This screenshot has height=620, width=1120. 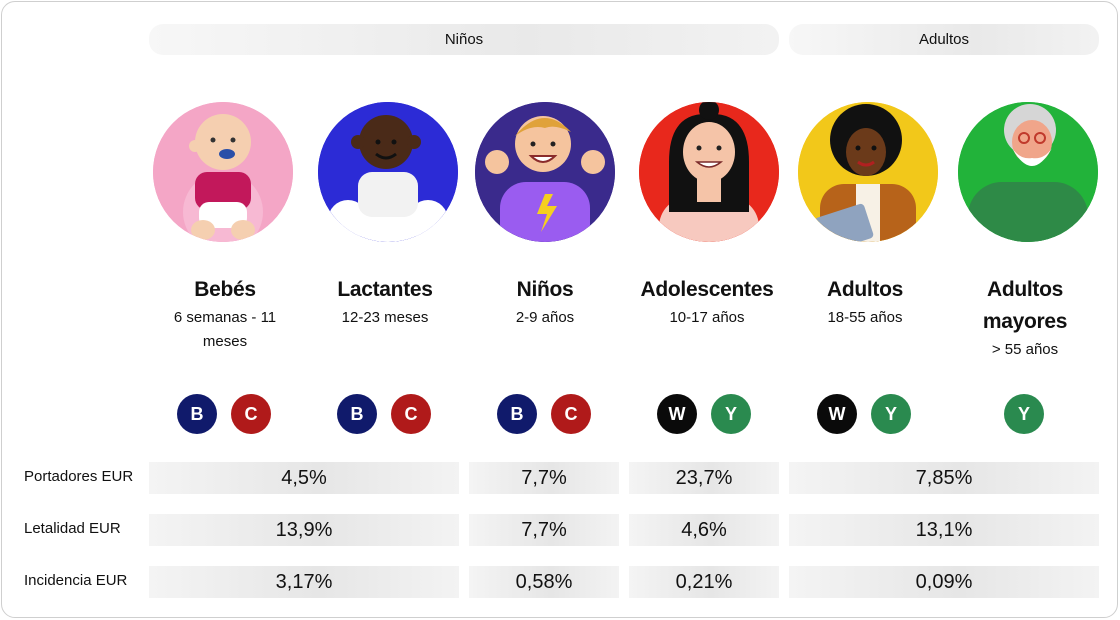 I want to click on age-range-toddlers: 12-23 meses, so click(x=385, y=318).